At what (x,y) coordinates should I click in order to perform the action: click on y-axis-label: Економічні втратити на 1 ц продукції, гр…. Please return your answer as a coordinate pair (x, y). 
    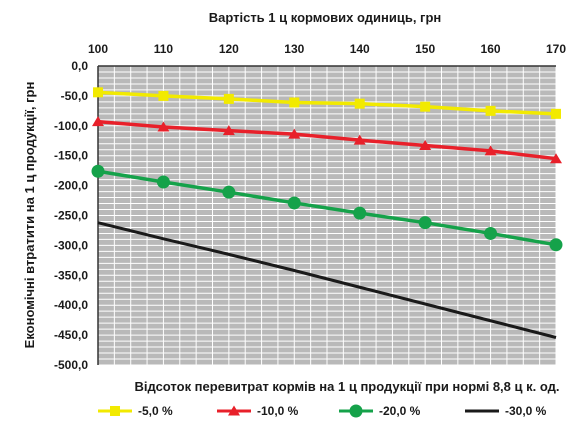
    Looking at the image, I should click on (29, 215).